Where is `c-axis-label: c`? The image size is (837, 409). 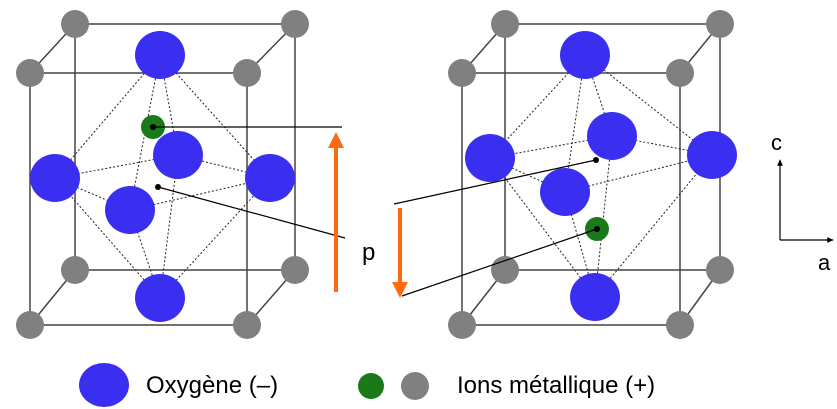
c-axis-label: c is located at coordinates (776, 142).